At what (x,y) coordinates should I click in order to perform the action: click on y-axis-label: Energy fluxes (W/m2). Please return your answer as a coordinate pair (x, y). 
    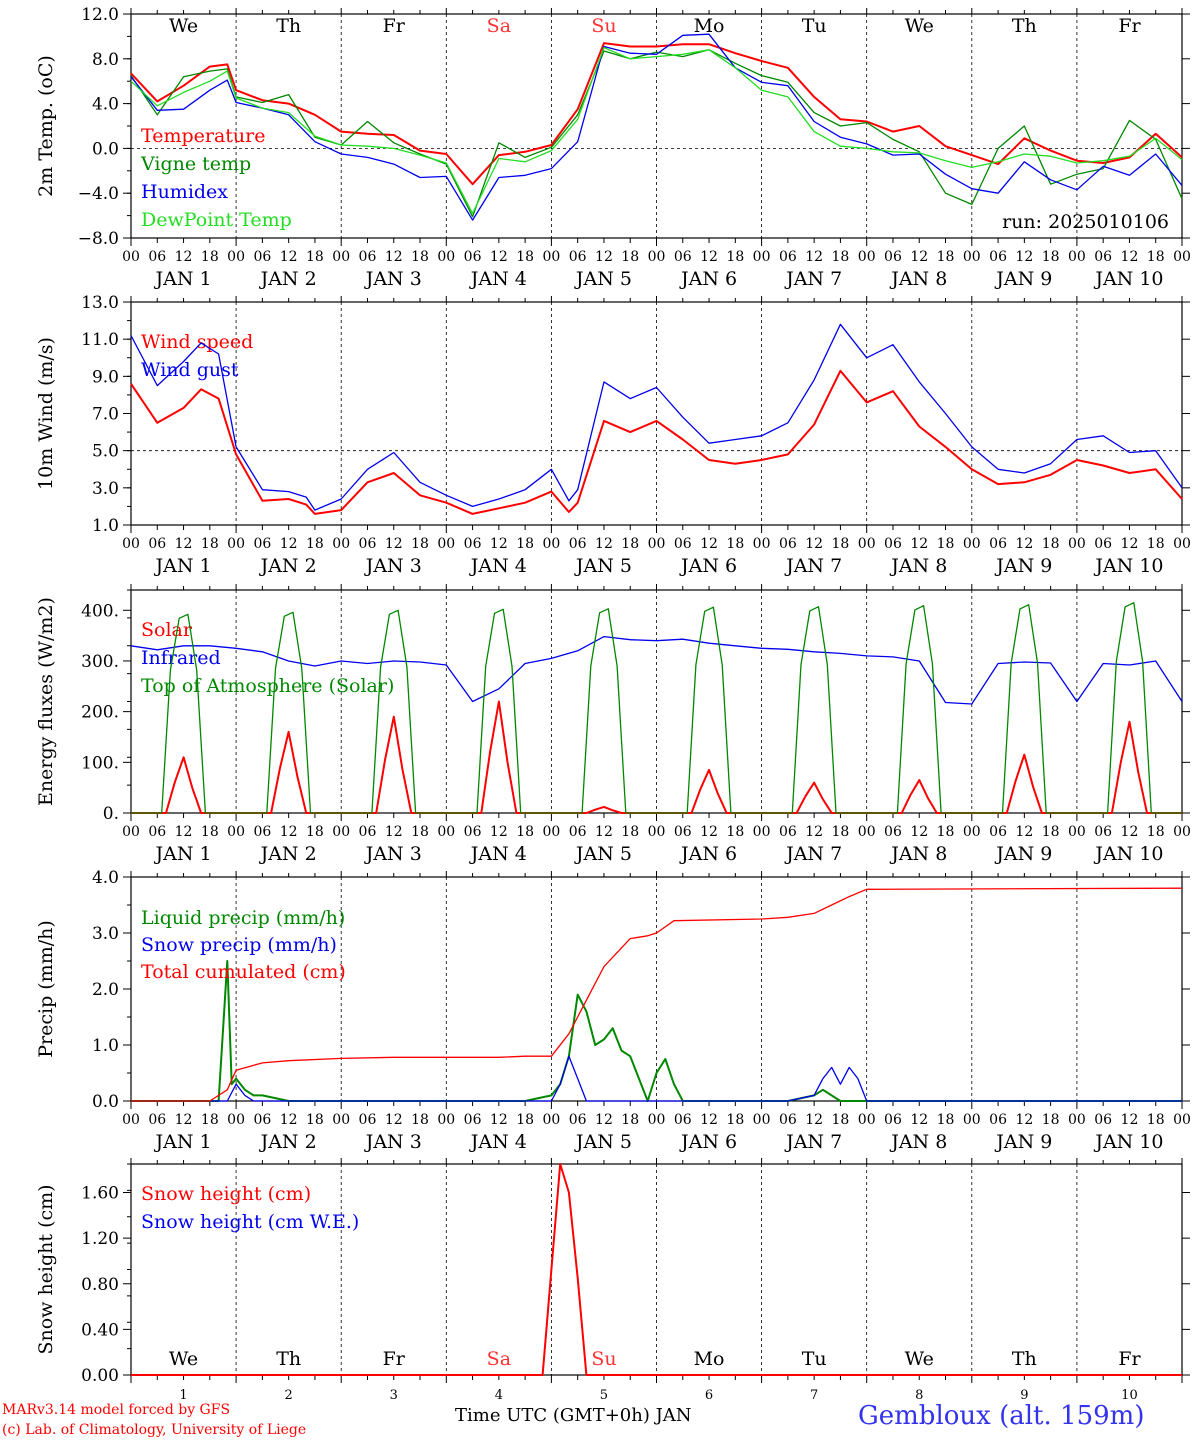
    Looking at the image, I should click on (46, 701).